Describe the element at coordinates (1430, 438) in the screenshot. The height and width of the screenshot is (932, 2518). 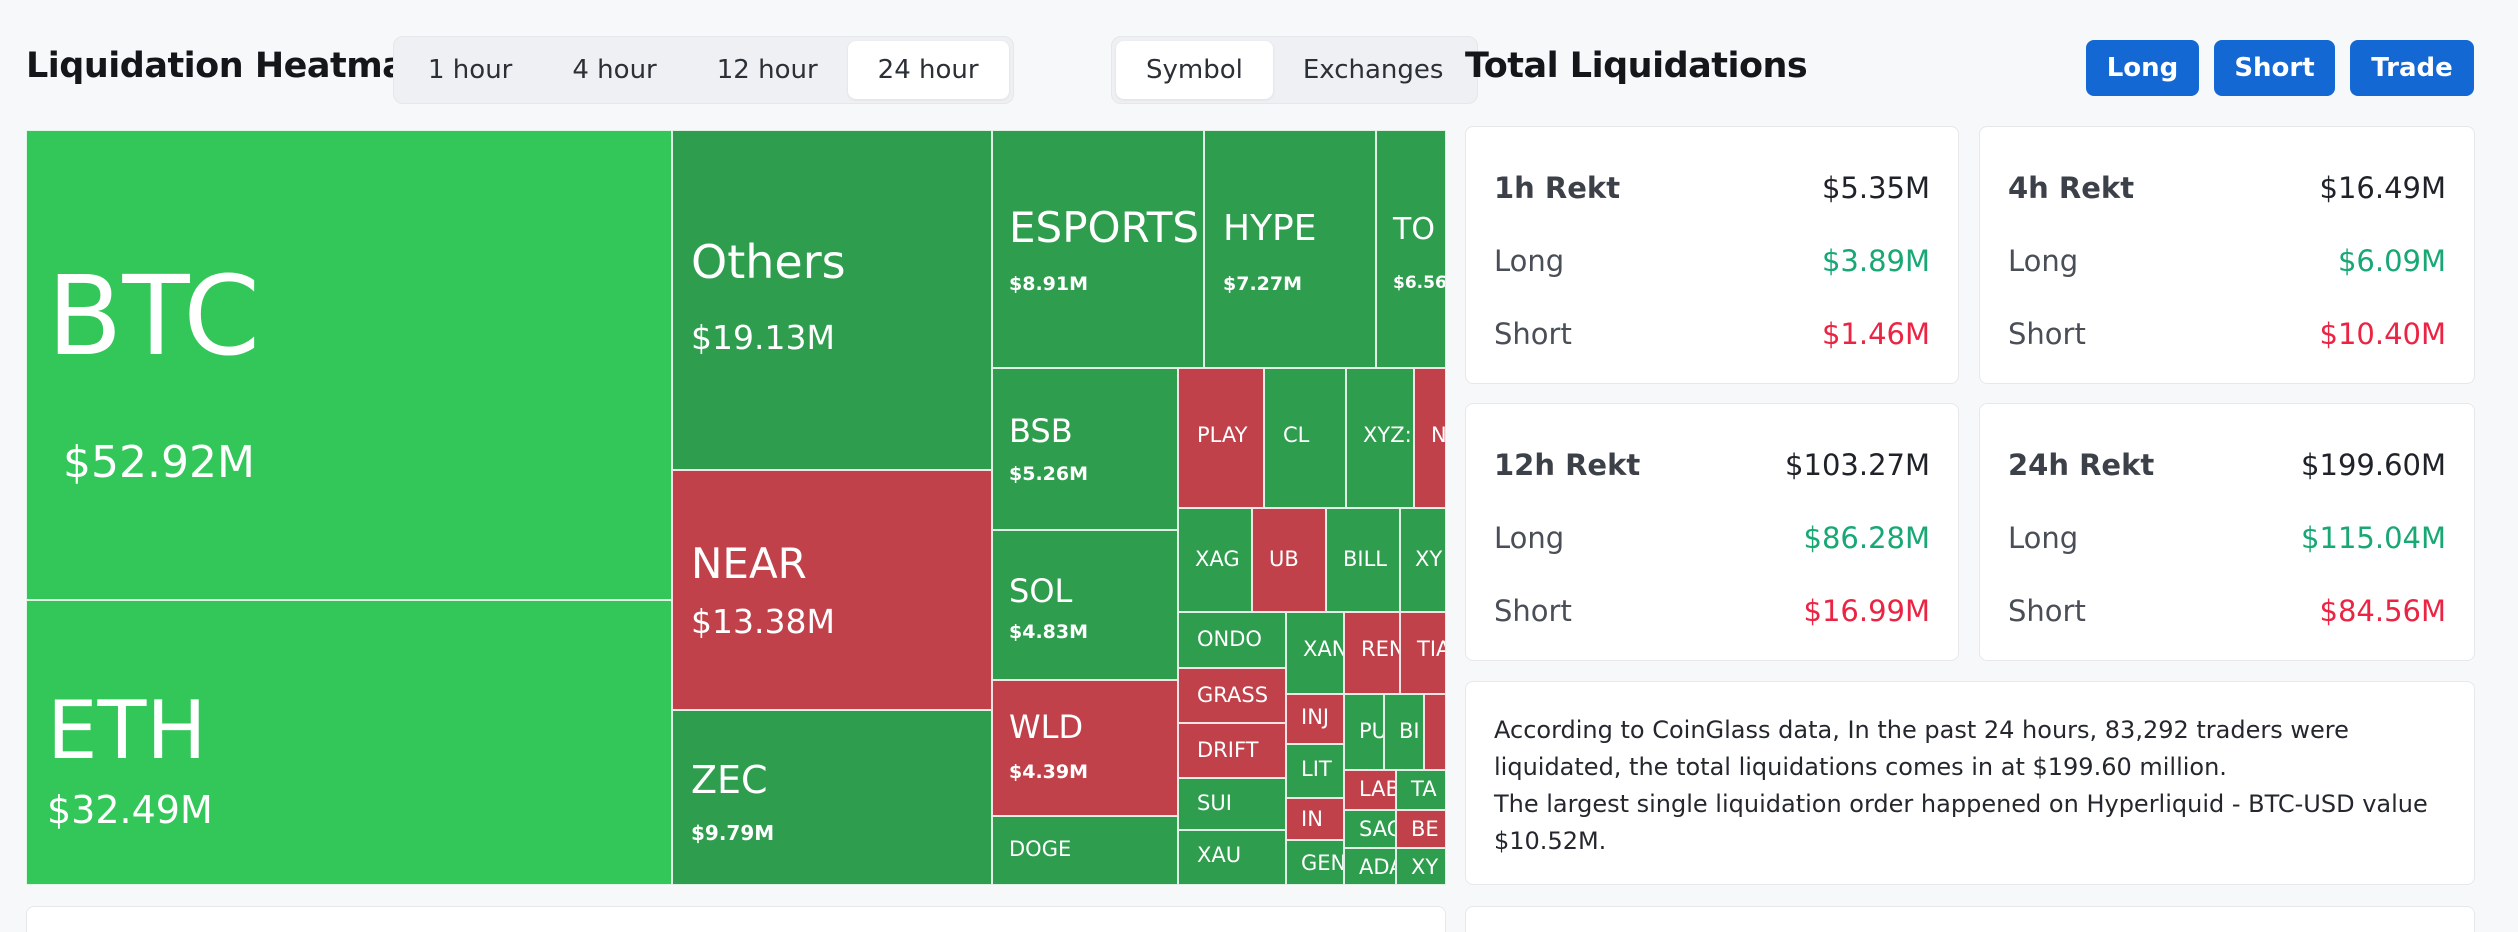
I see `heatmap-cell-ni: NI` at that location.